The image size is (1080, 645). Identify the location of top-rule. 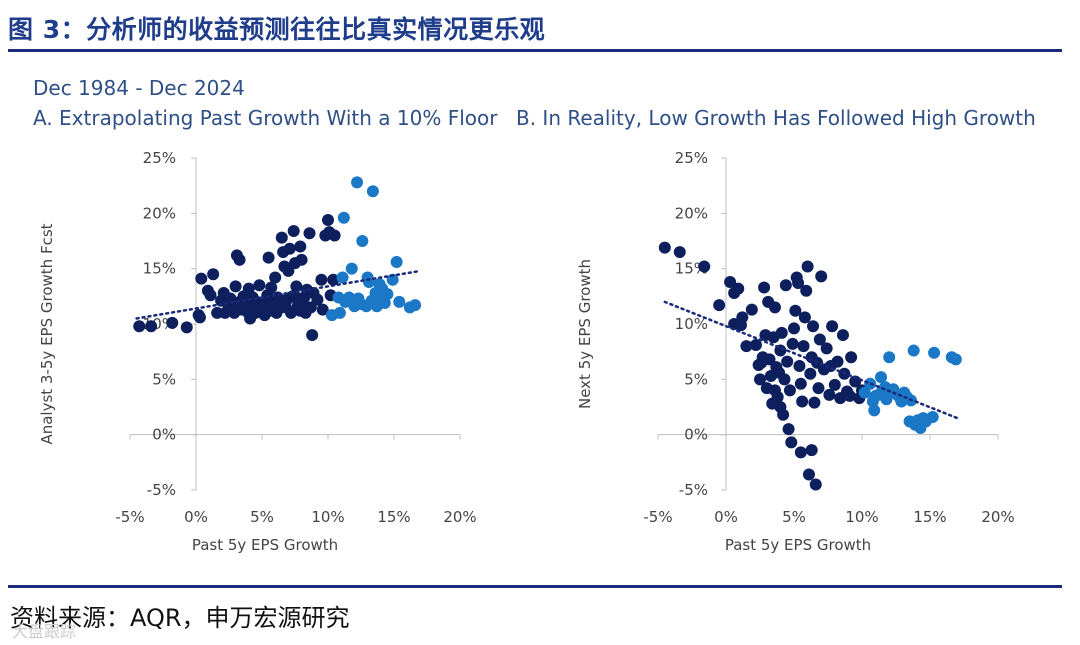
(535, 50).